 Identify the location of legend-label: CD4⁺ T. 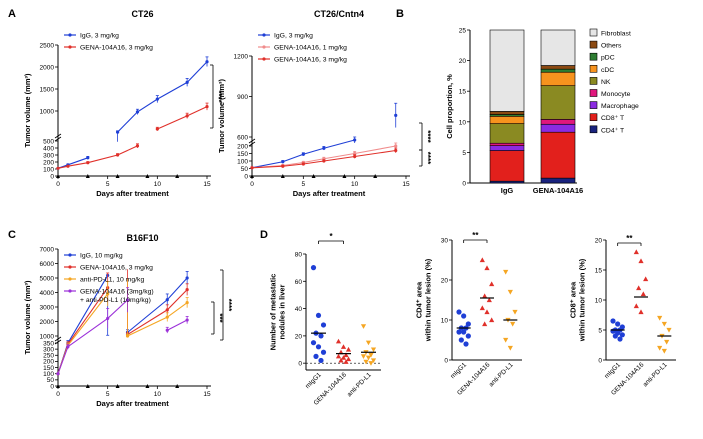
(612, 130).